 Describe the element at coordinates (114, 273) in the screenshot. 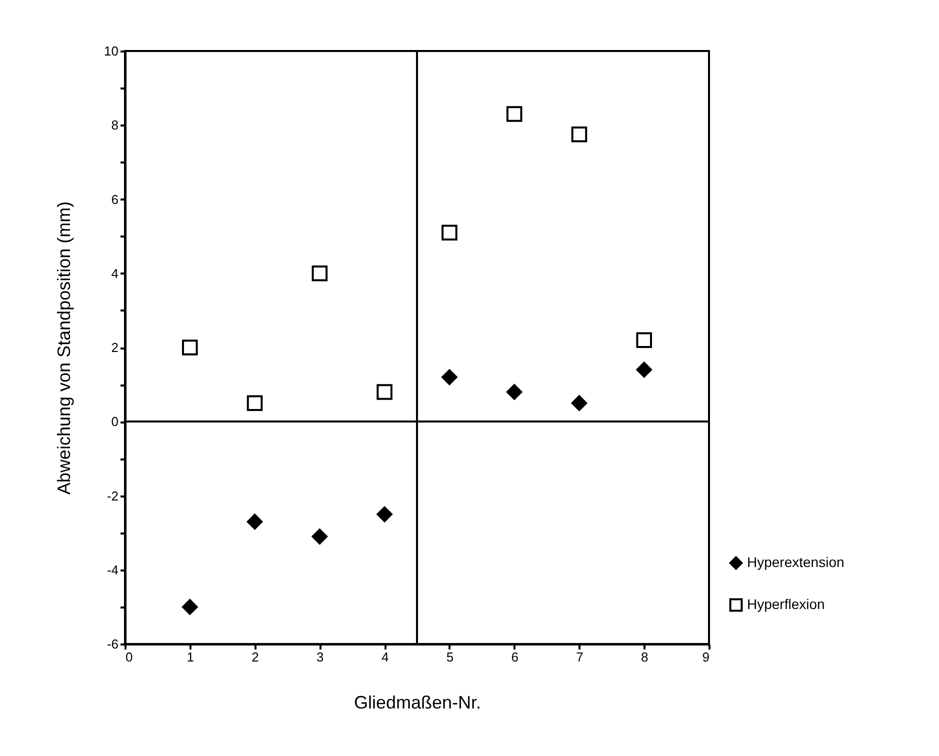

I see `y-tick-label: 4` at that location.